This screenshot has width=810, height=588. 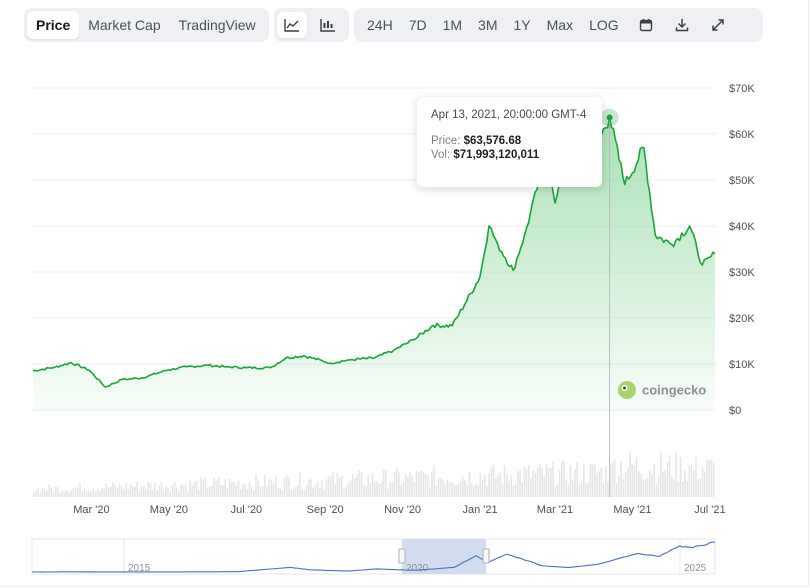 I want to click on tab-market-cap: Market Cap, so click(x=124, y=25).